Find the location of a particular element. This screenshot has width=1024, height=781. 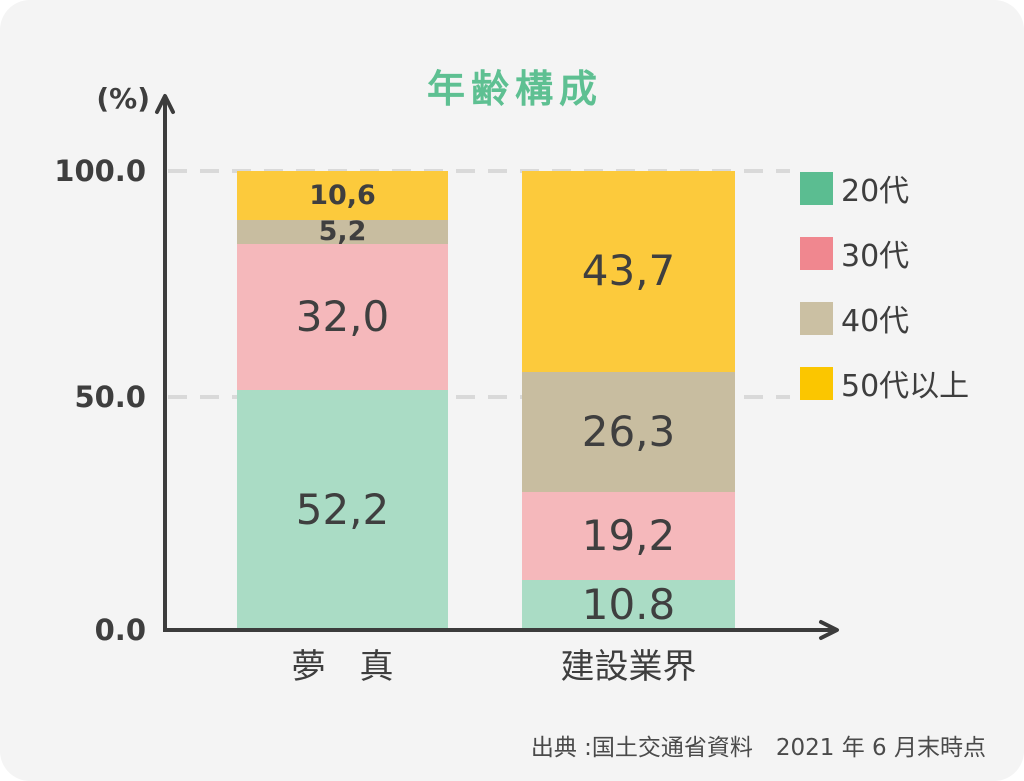

y-tick-100: 100.0 is located at coordinates (100, 171).